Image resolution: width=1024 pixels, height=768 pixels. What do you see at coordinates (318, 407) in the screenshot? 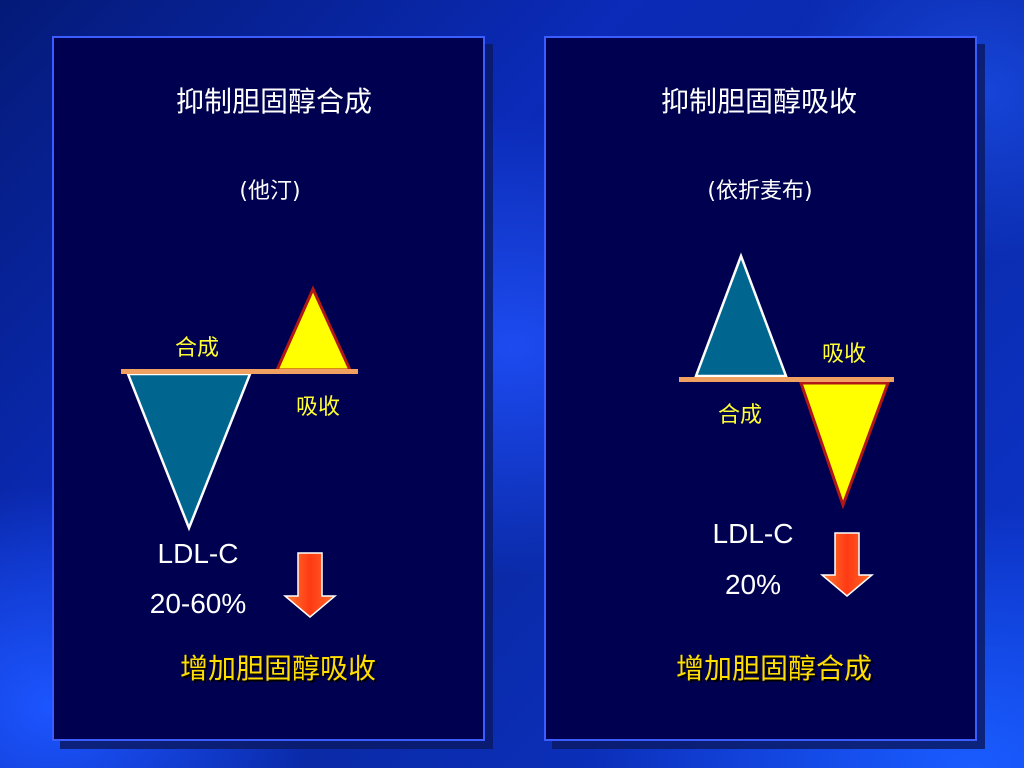
I see `left-absorption-label: 吸收` at bounding box center [318, 407].